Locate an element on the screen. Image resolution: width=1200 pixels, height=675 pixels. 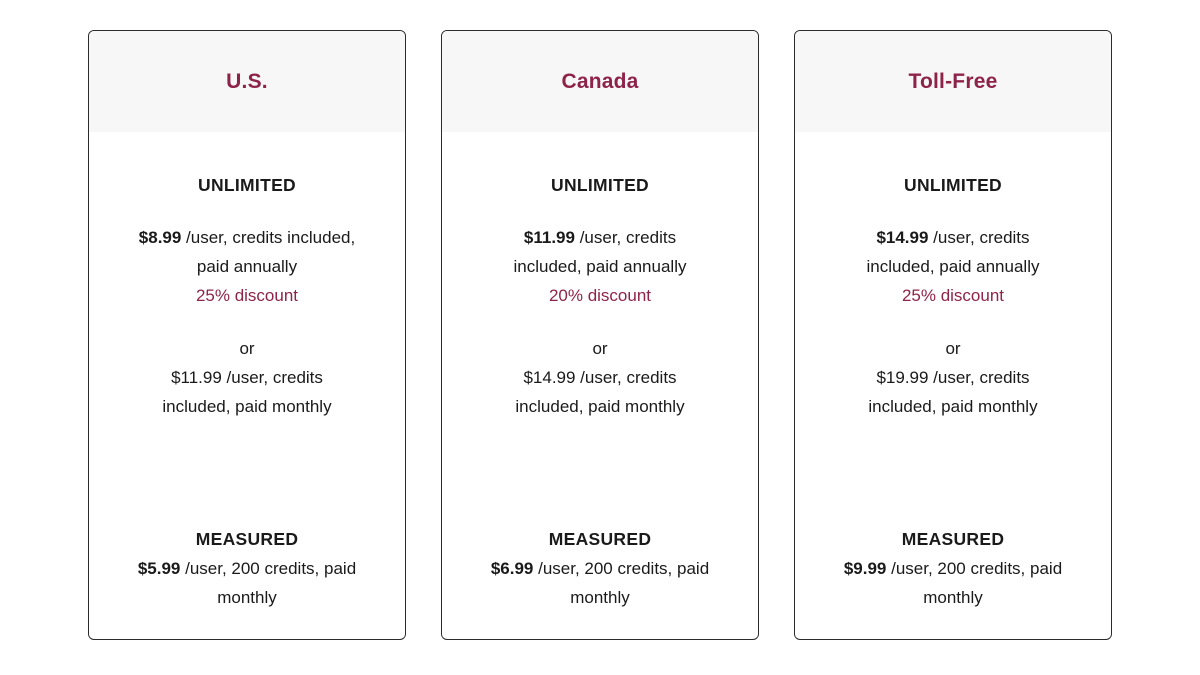
card-title-tollfree: Toll-Free is located at coordinates (953, 81).